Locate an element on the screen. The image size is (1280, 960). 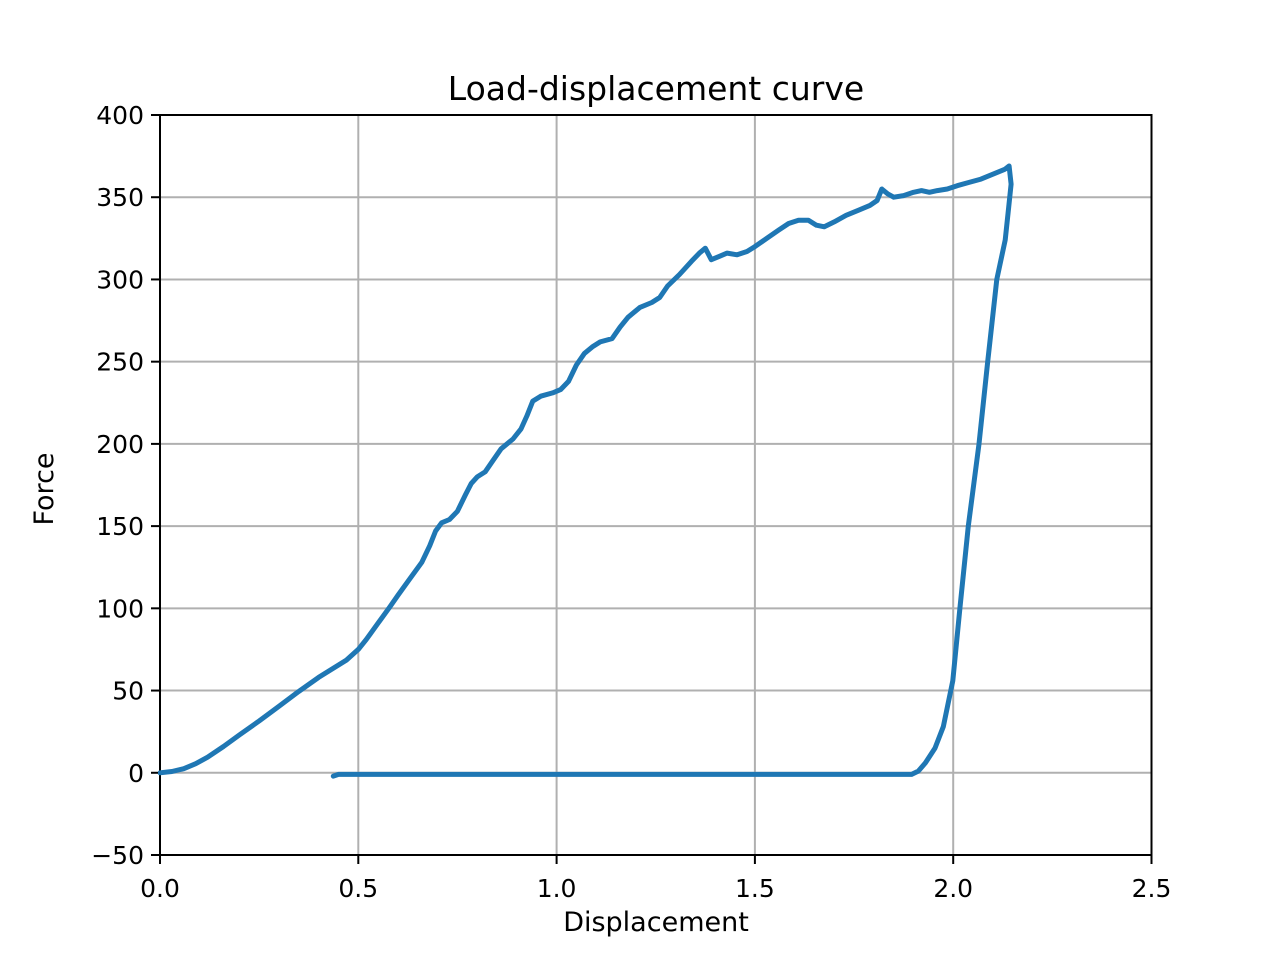
y-tick-label-0: −50 is located at coordinates (117, 855).